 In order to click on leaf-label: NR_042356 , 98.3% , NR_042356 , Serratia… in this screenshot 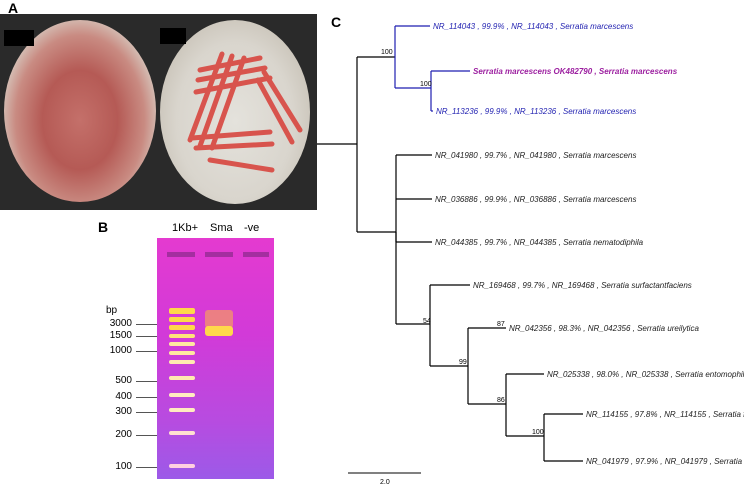, I will do `click(604, 328)`.